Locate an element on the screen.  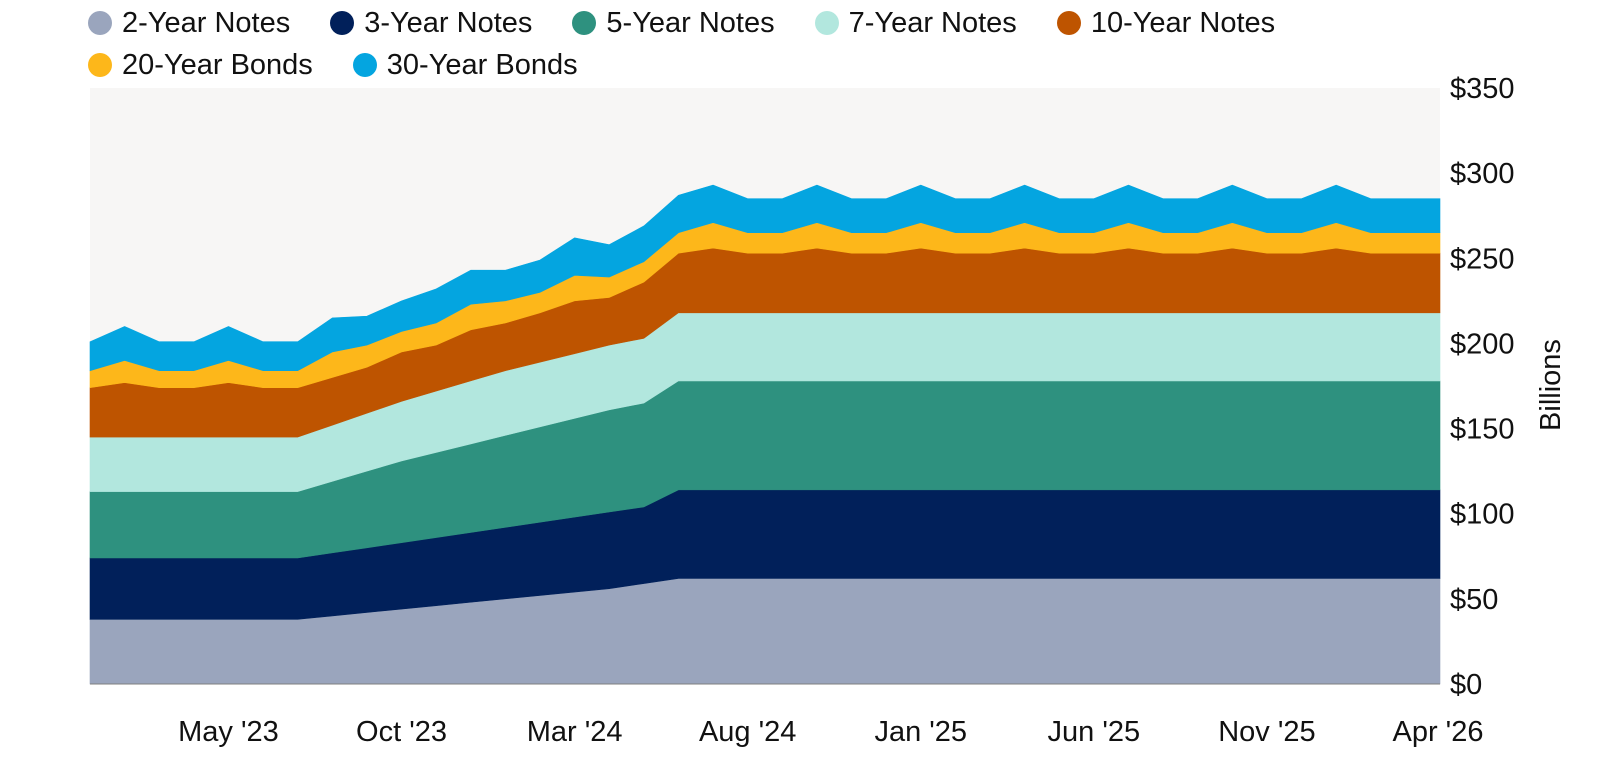
x-tick-label: Mar '24 is located at coordinates (575, 732).